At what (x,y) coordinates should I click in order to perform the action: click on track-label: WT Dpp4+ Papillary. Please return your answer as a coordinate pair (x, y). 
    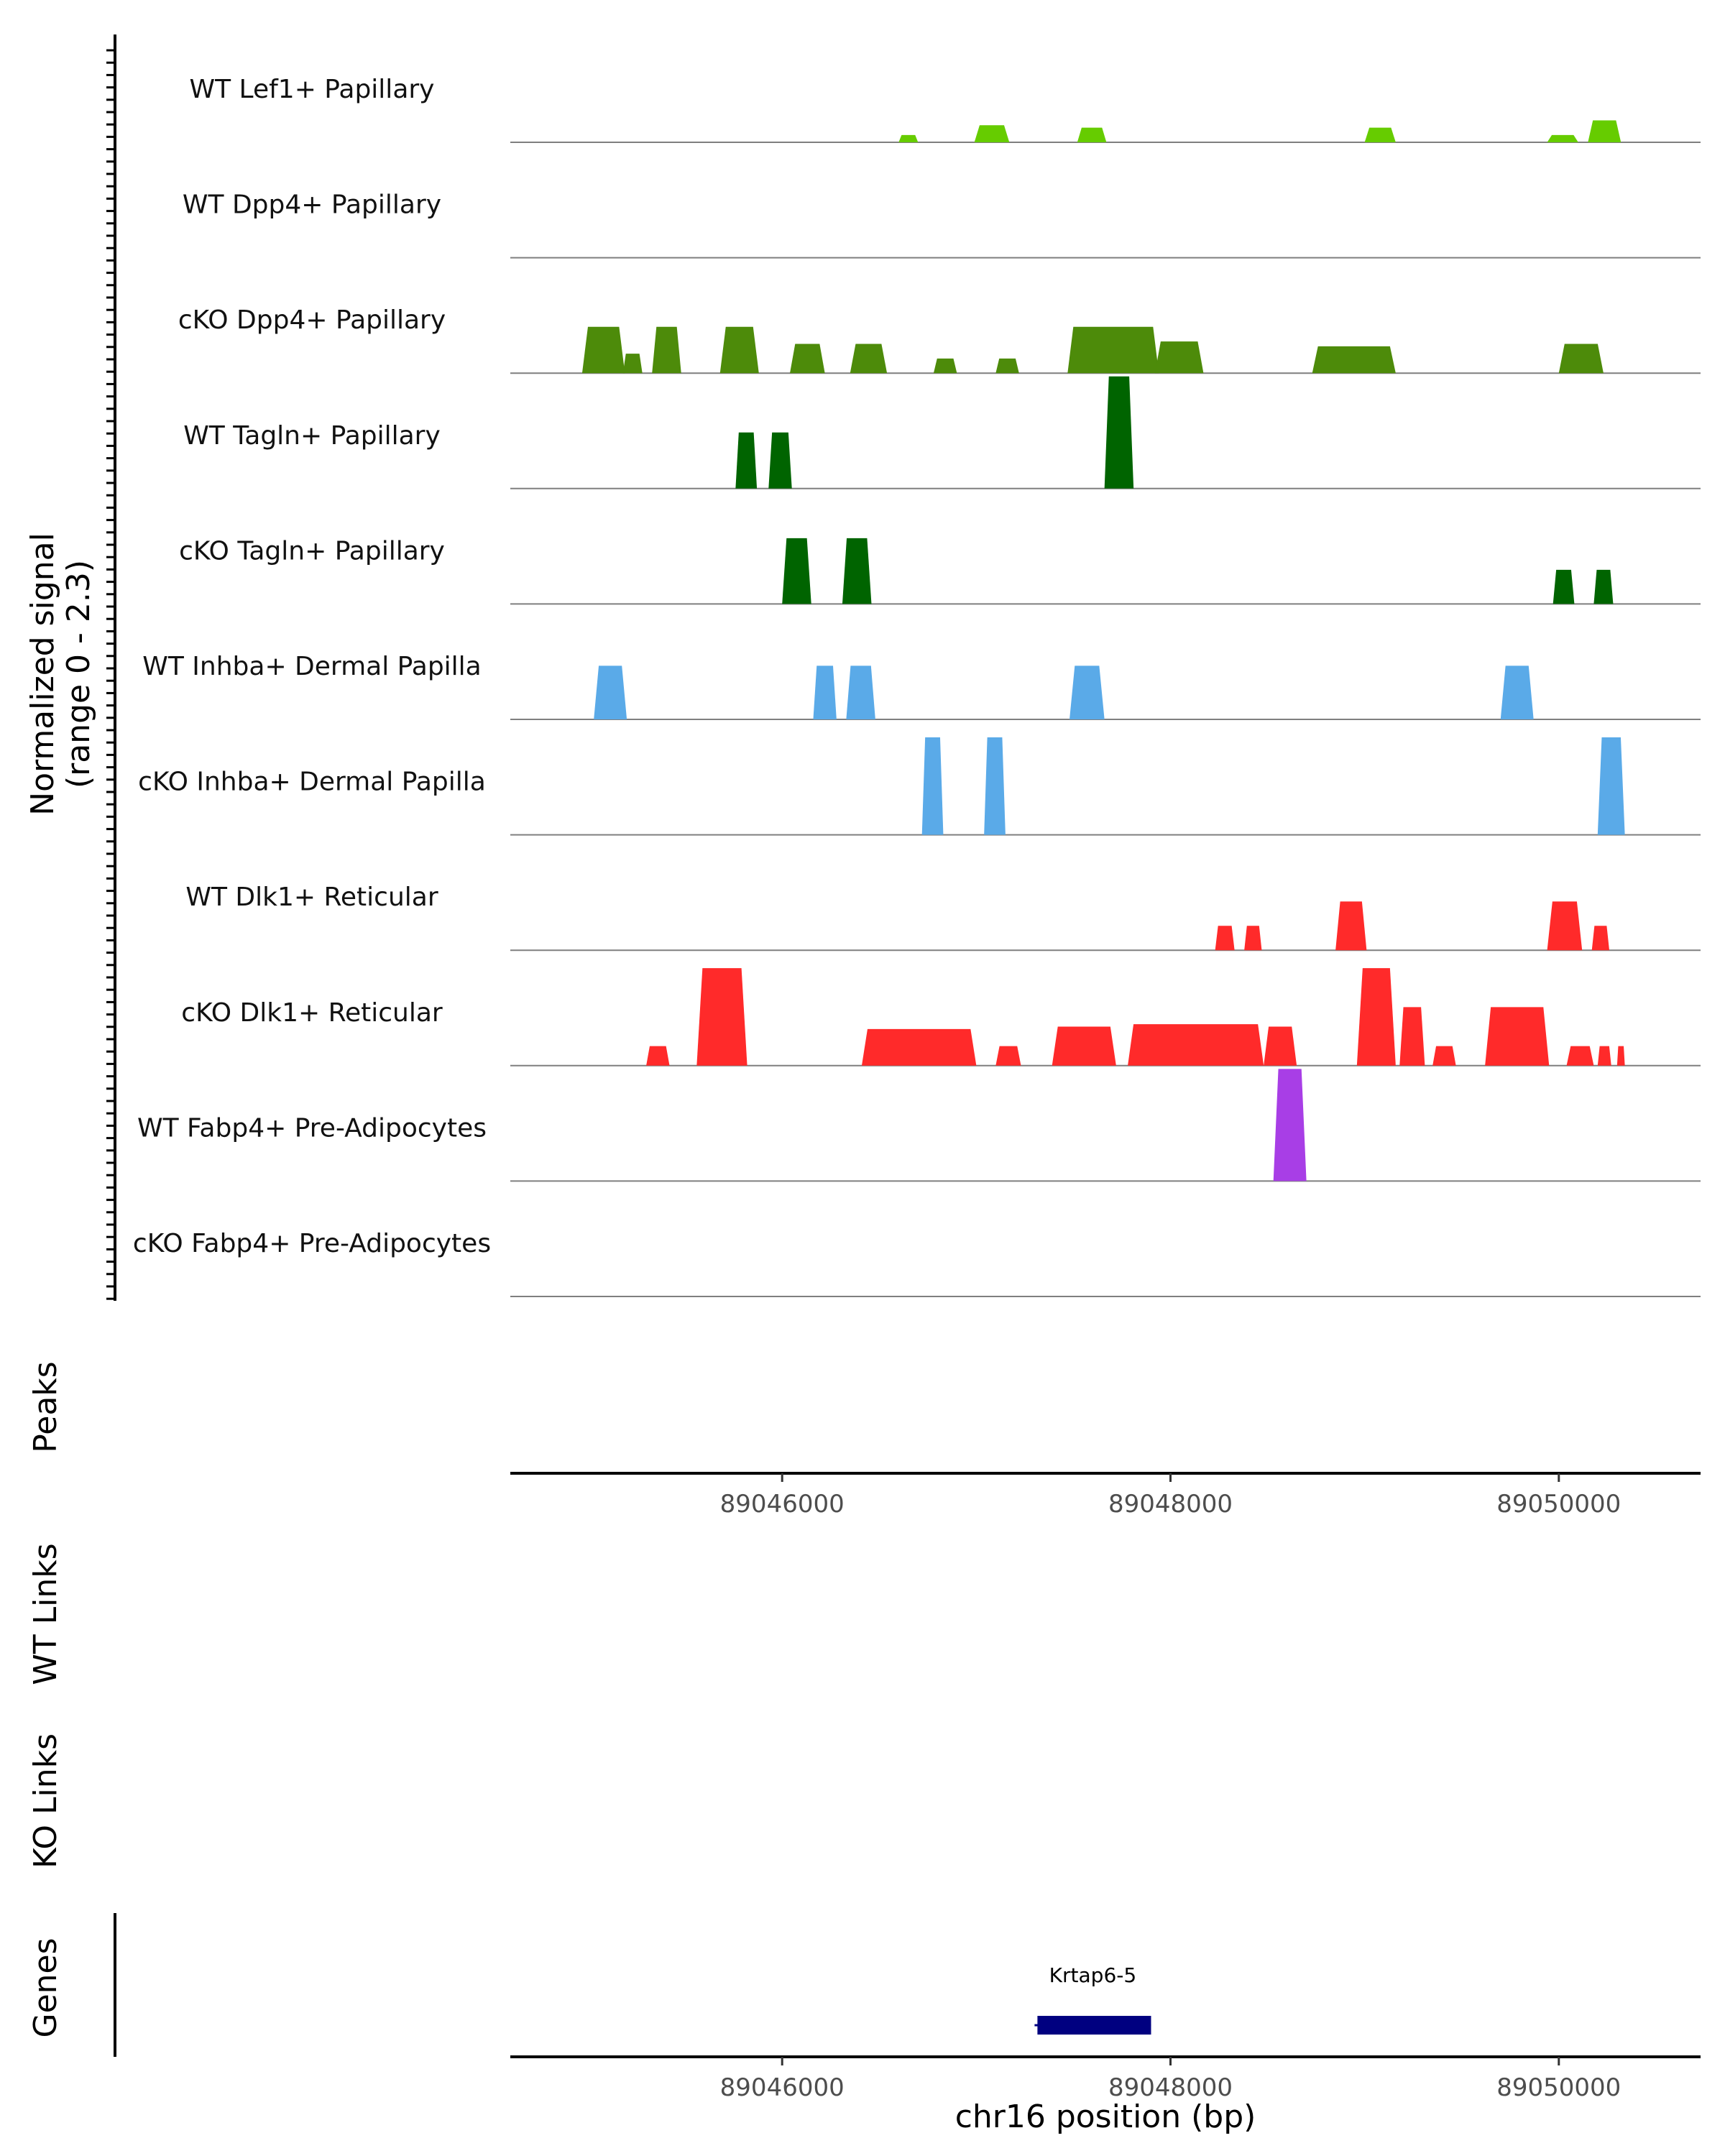
    Looking at the image, I should click on (312, 205).